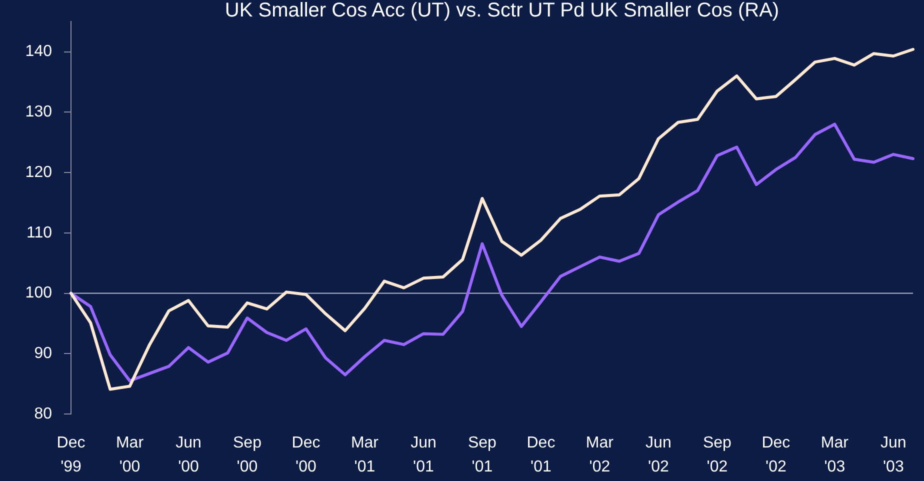  What do you see at coordinates (659, 455) in the screenshot?
I see `x-tick-label: Jun '02` at bounding box center [659, 455].